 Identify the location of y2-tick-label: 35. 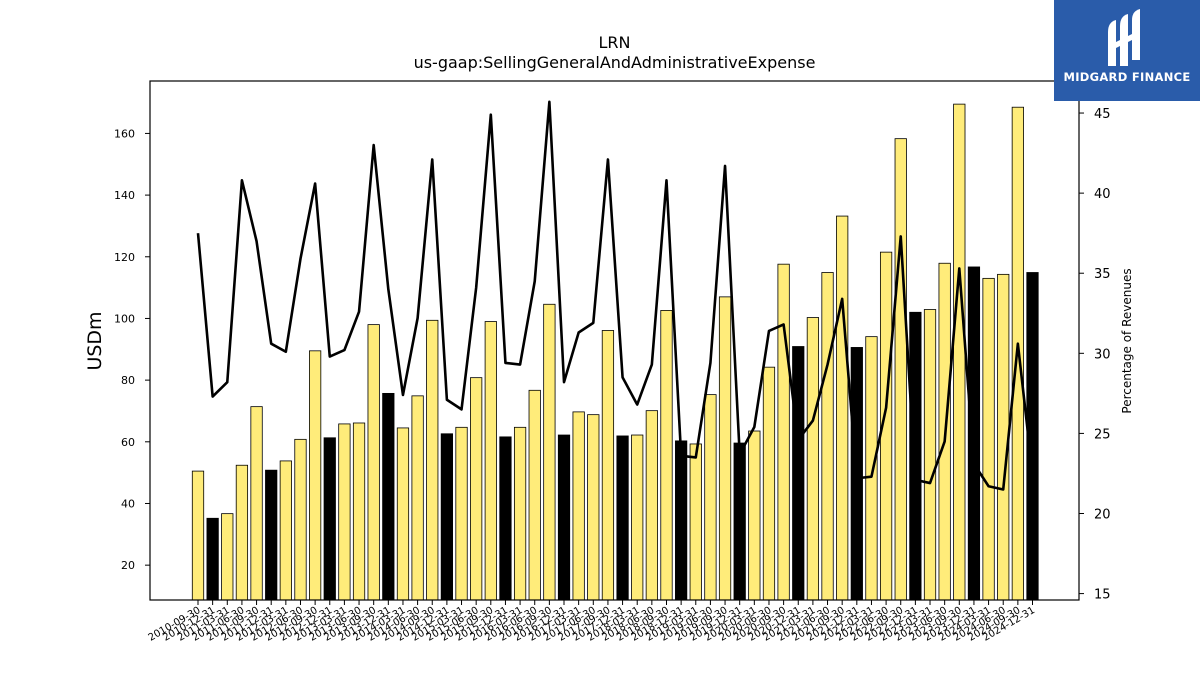
(1102, 274).